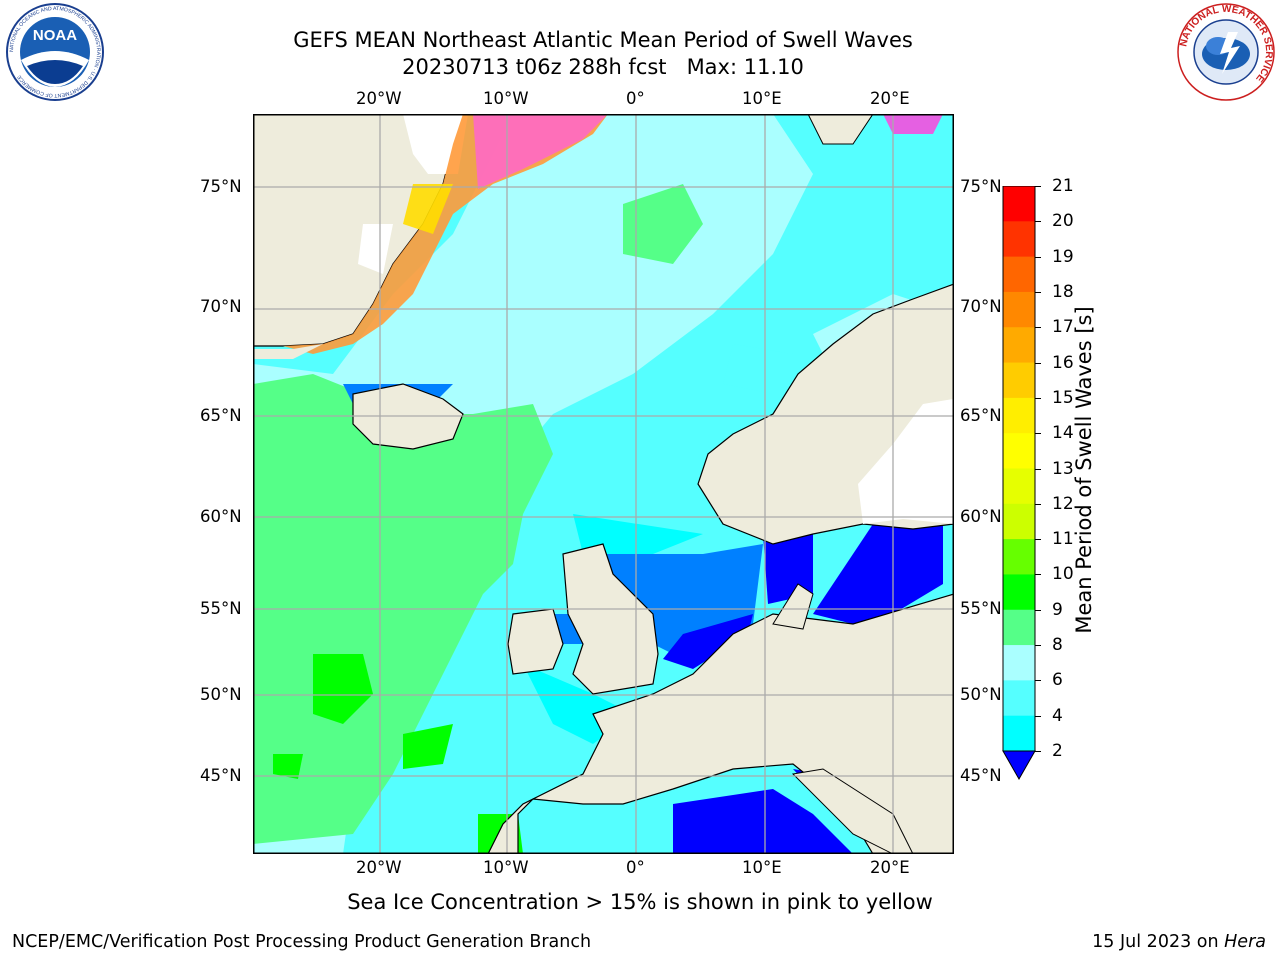 The height and width of the screenshot is (960, 1280). I want to click on colorbar-title: Mean Period of Swell Waves [s], so click(1084, 470).